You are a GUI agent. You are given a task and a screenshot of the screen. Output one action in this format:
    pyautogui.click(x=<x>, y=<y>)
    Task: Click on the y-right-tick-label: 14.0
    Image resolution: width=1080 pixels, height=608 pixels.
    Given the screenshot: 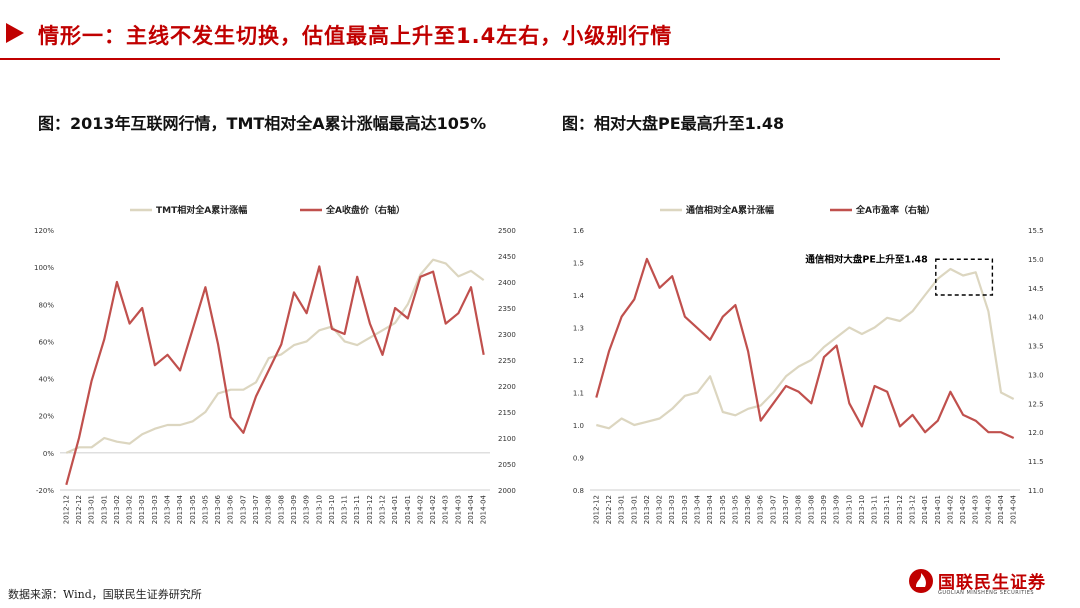 What is the action you would take?
    pyautogui.click(x=1036, y=318)
    